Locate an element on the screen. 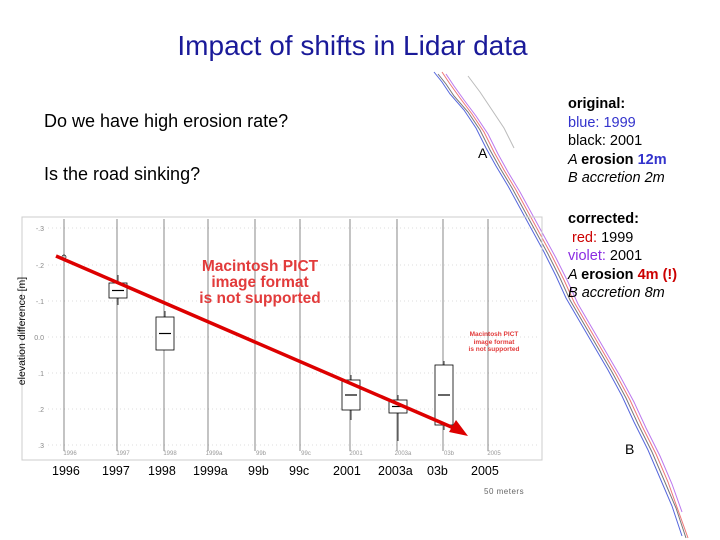 Image resolution: width=720 pixels, height=540 pixels. y-tick-label: .1 is located at coordinates (41, 374).